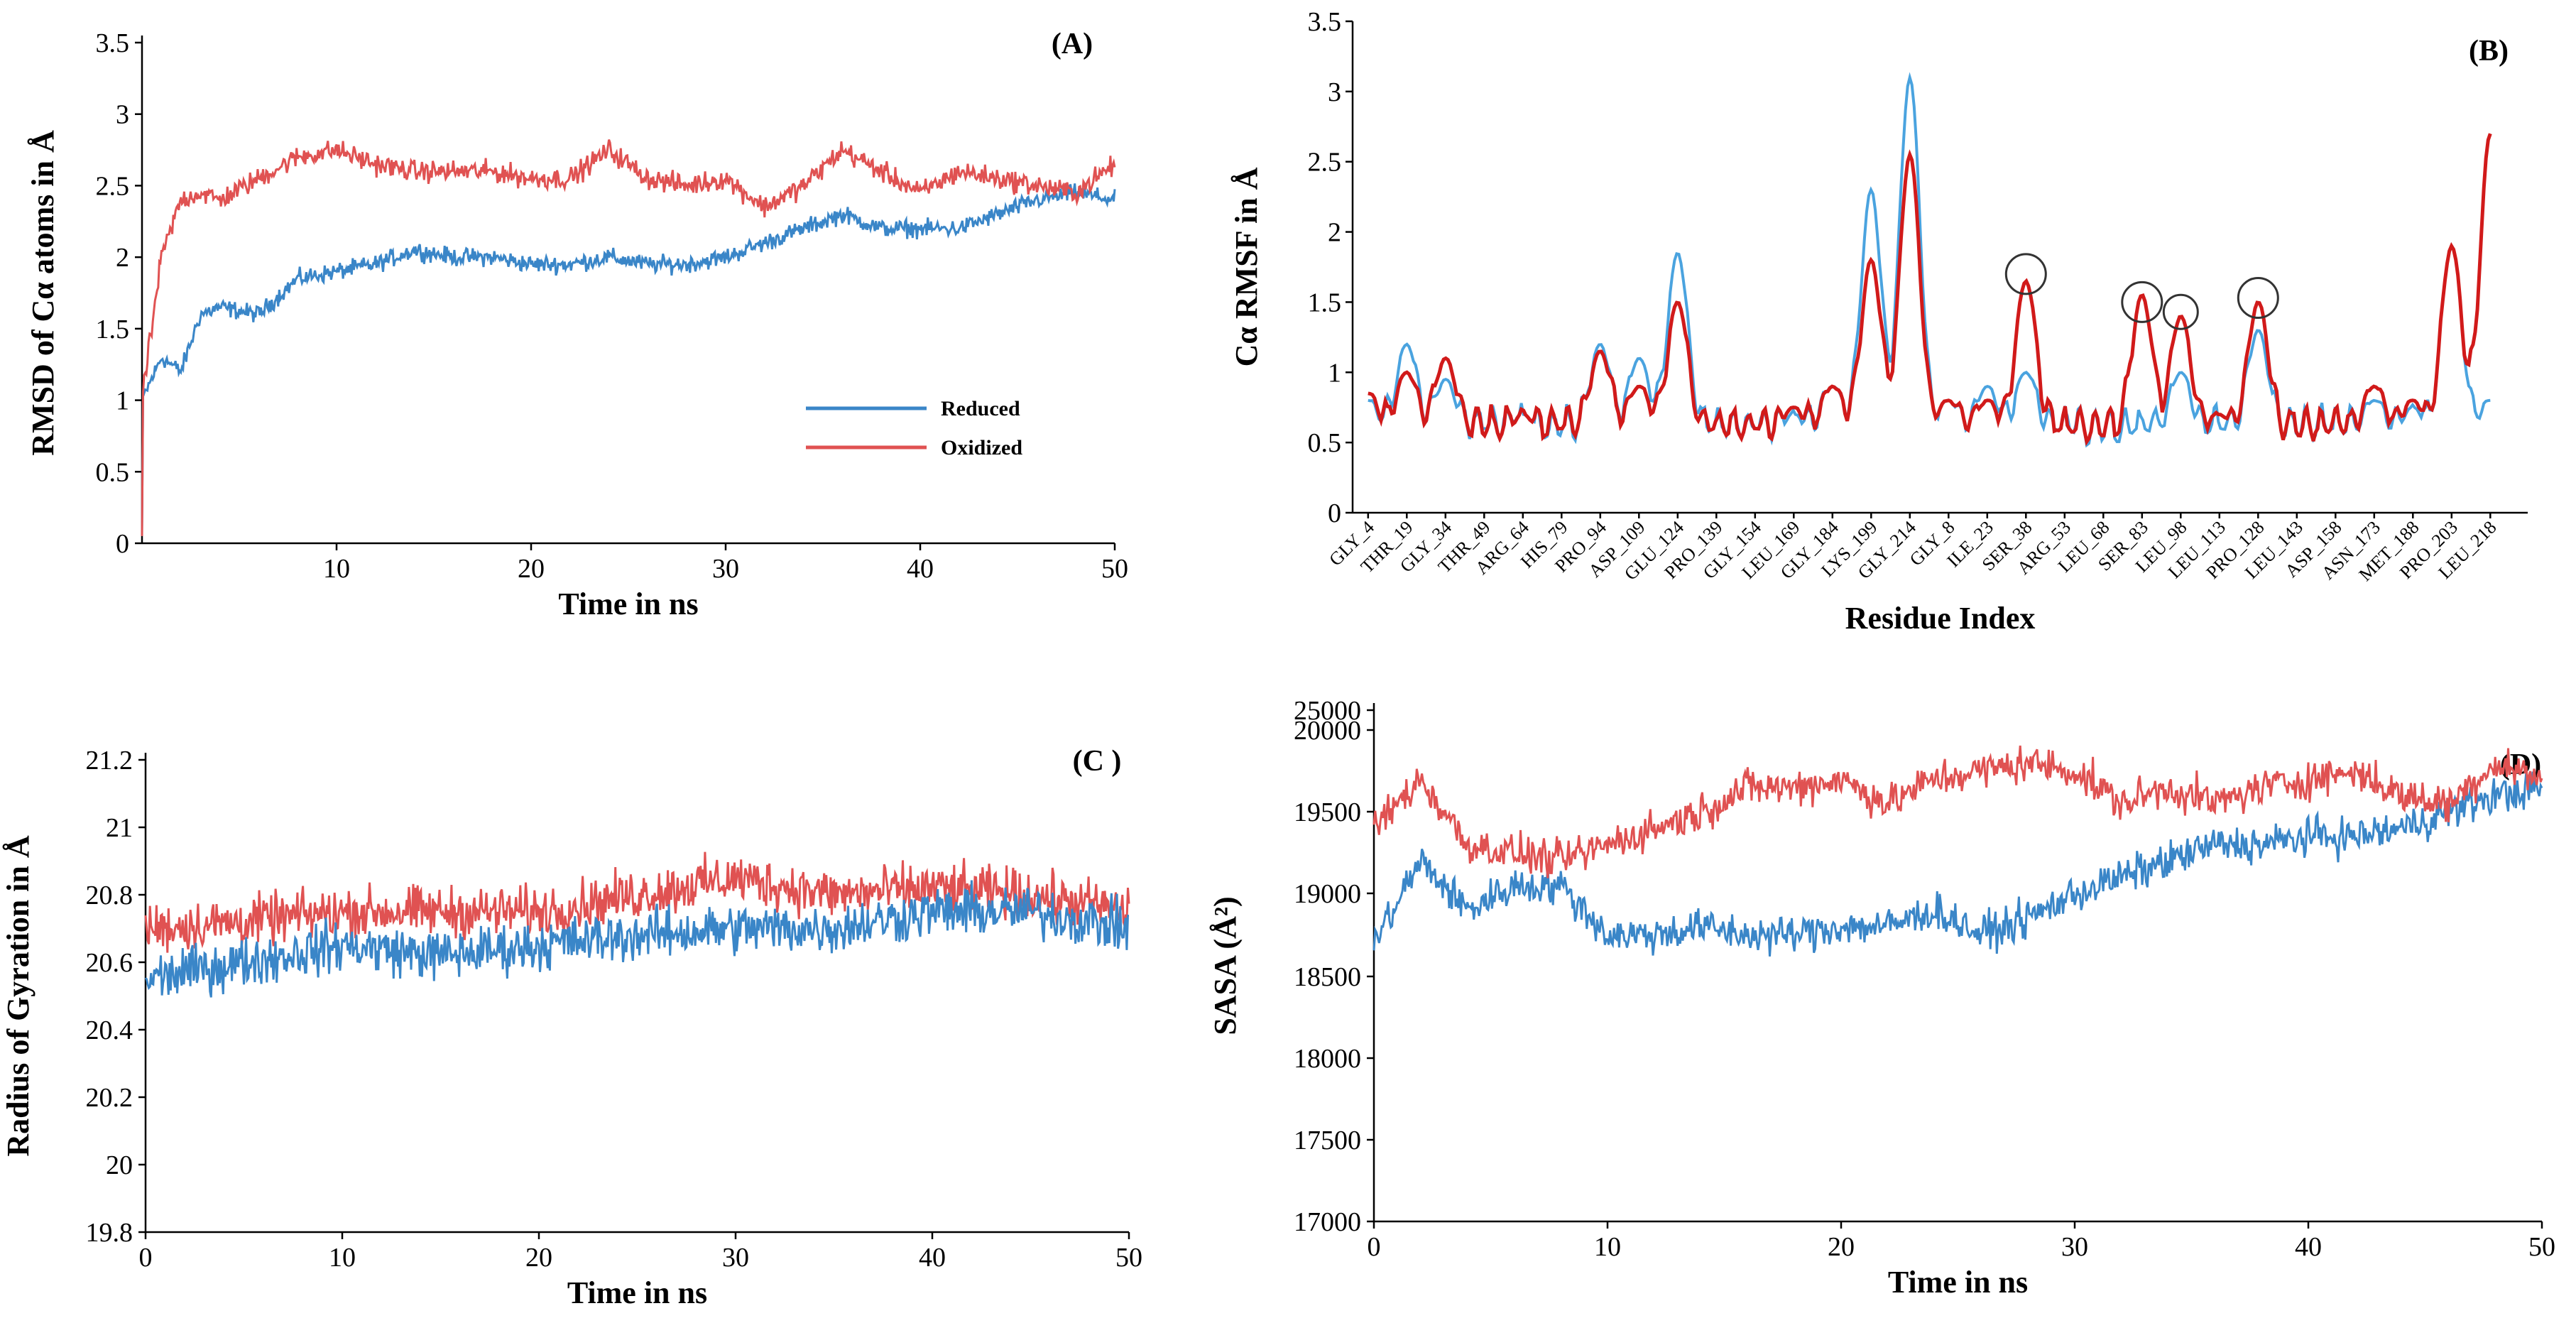 This screenshot has width=2576, height=1323. I want to click on y-tick-label: 18000, so click(1327, 1059).